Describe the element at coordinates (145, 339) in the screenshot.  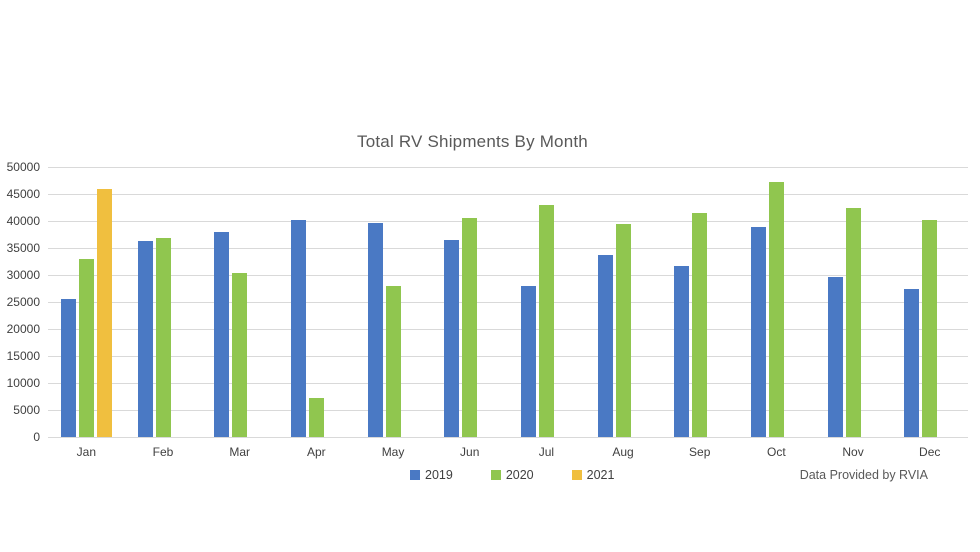
I see `bar-2019-feb` at that location.